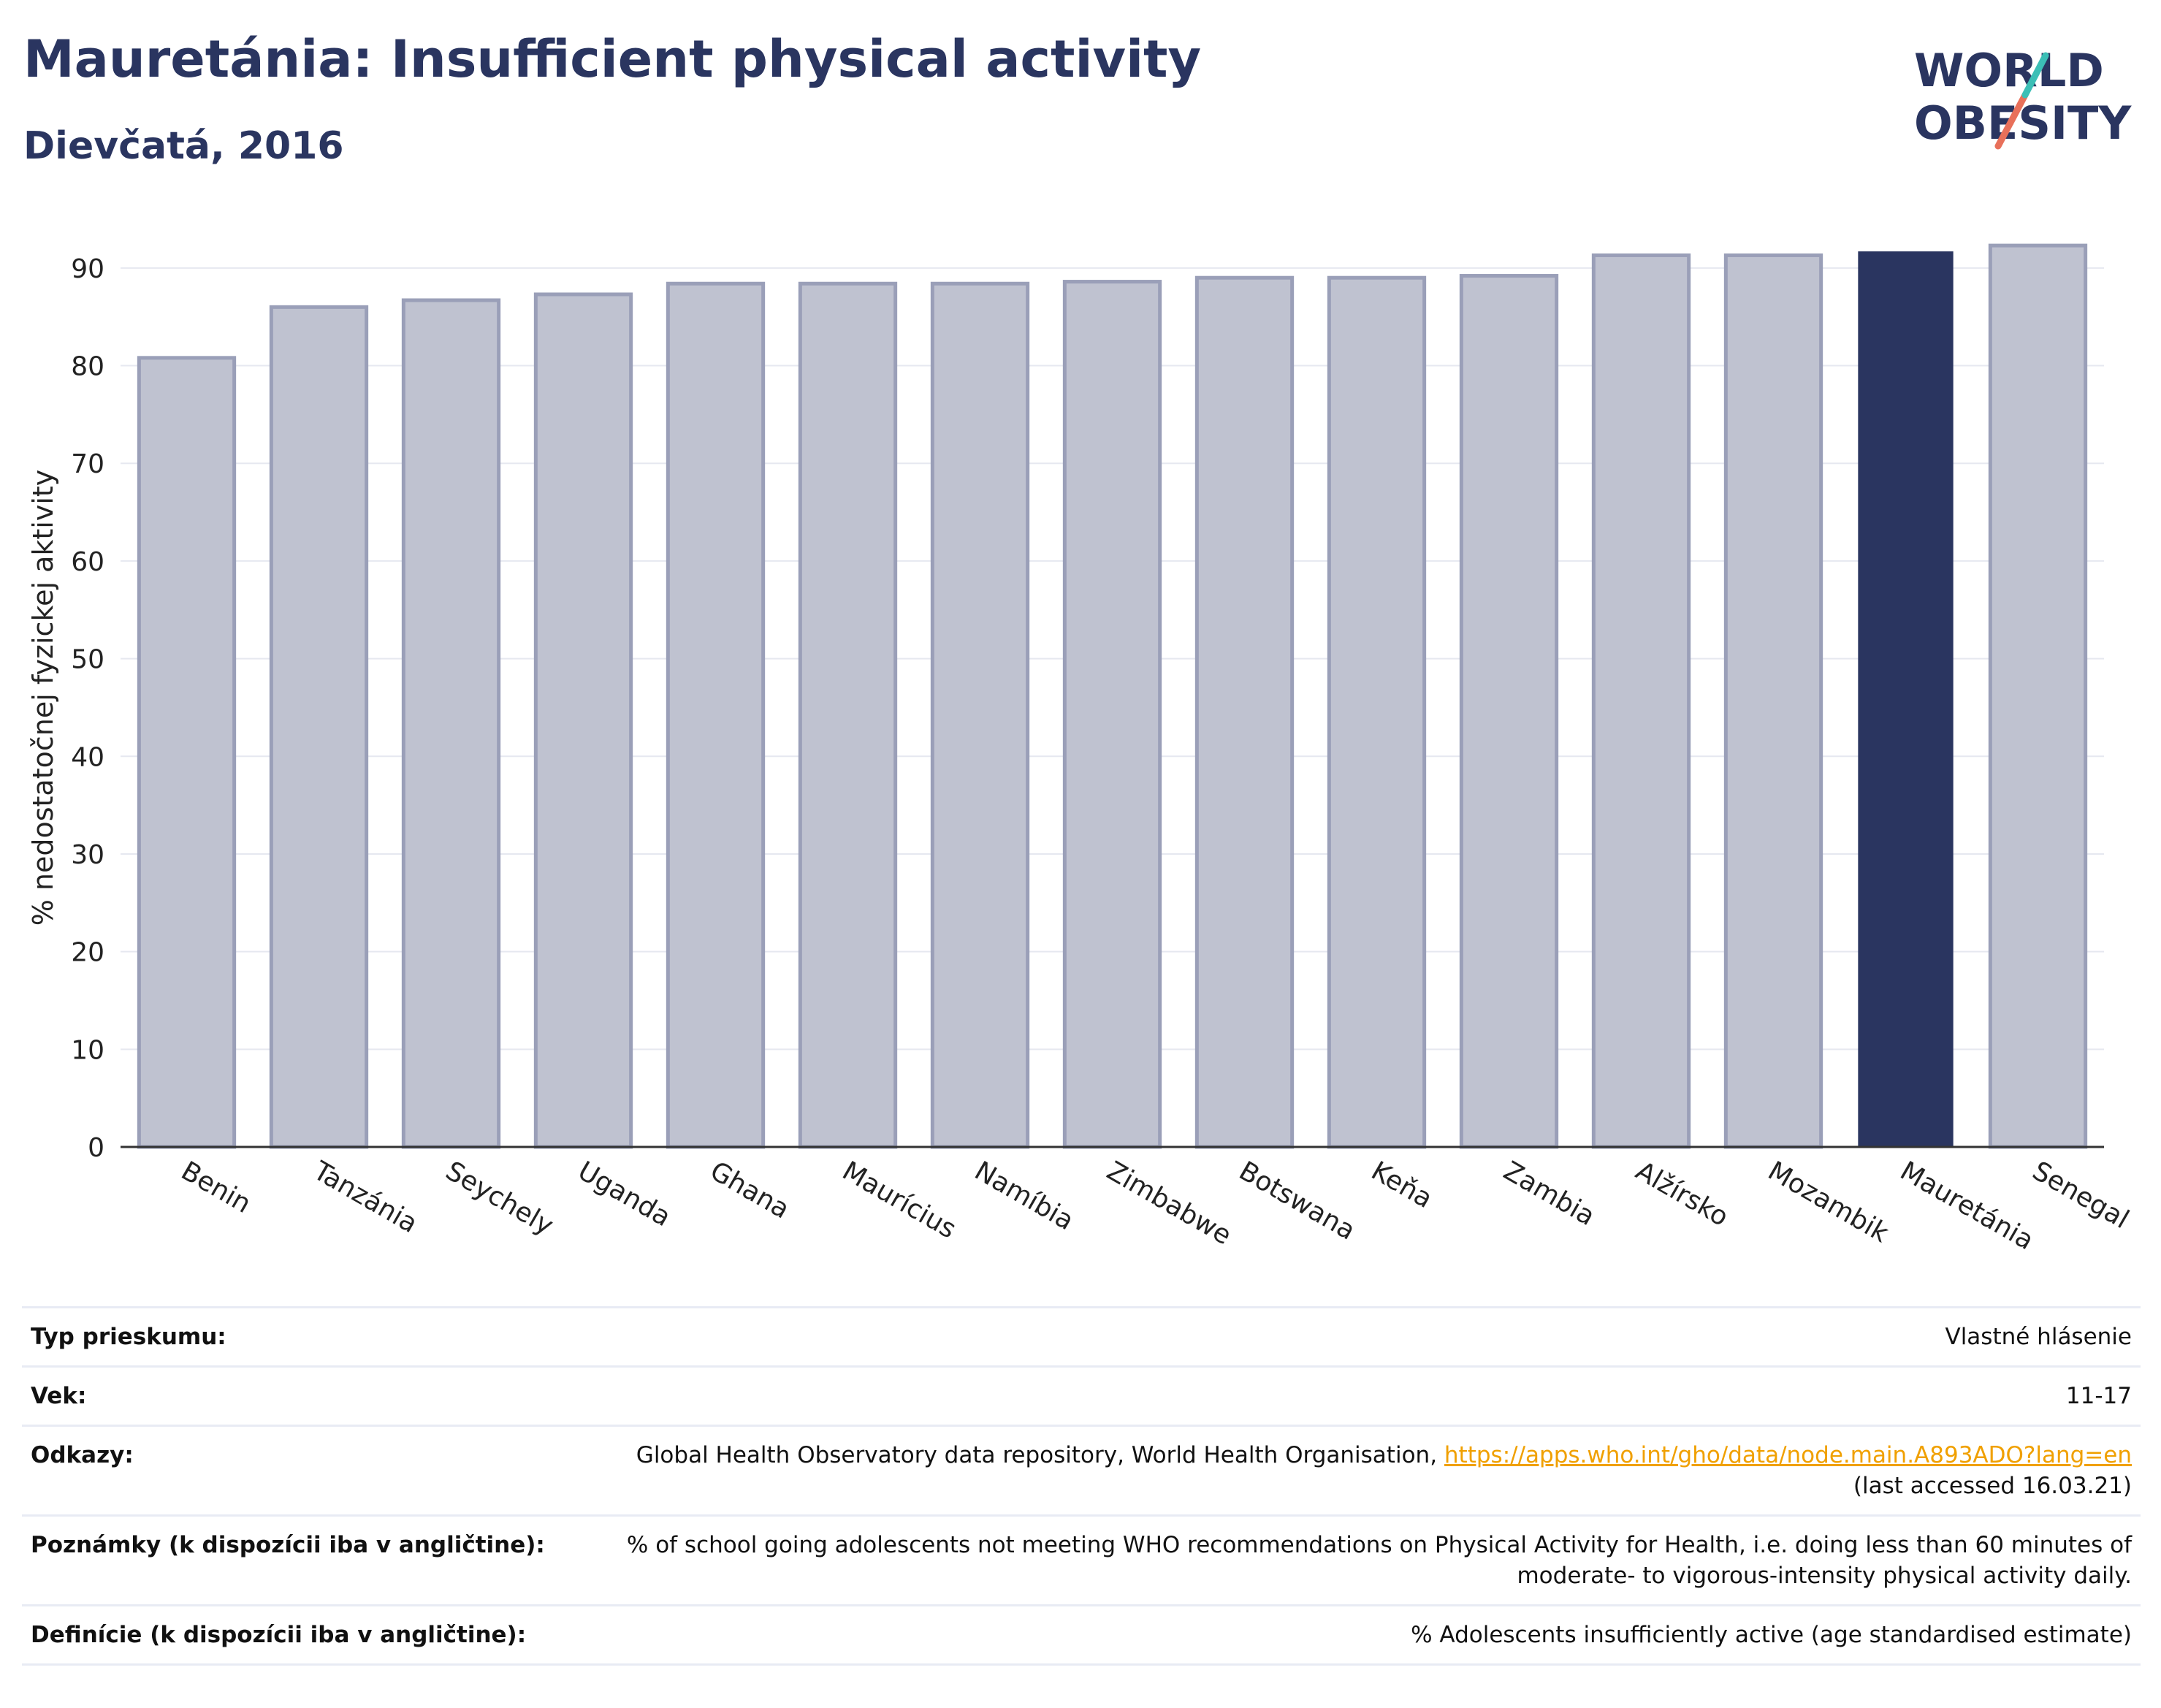  I want to click on y-tick-label: 40, so click(88, 757).